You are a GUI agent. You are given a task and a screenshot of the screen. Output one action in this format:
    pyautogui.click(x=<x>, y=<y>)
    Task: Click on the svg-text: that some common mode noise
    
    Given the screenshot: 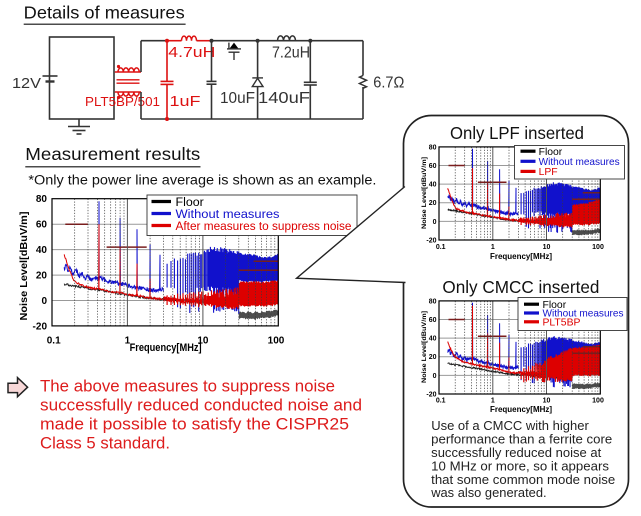 What is the action you would take?
    pyautogui.click(x=523, y=479)
    